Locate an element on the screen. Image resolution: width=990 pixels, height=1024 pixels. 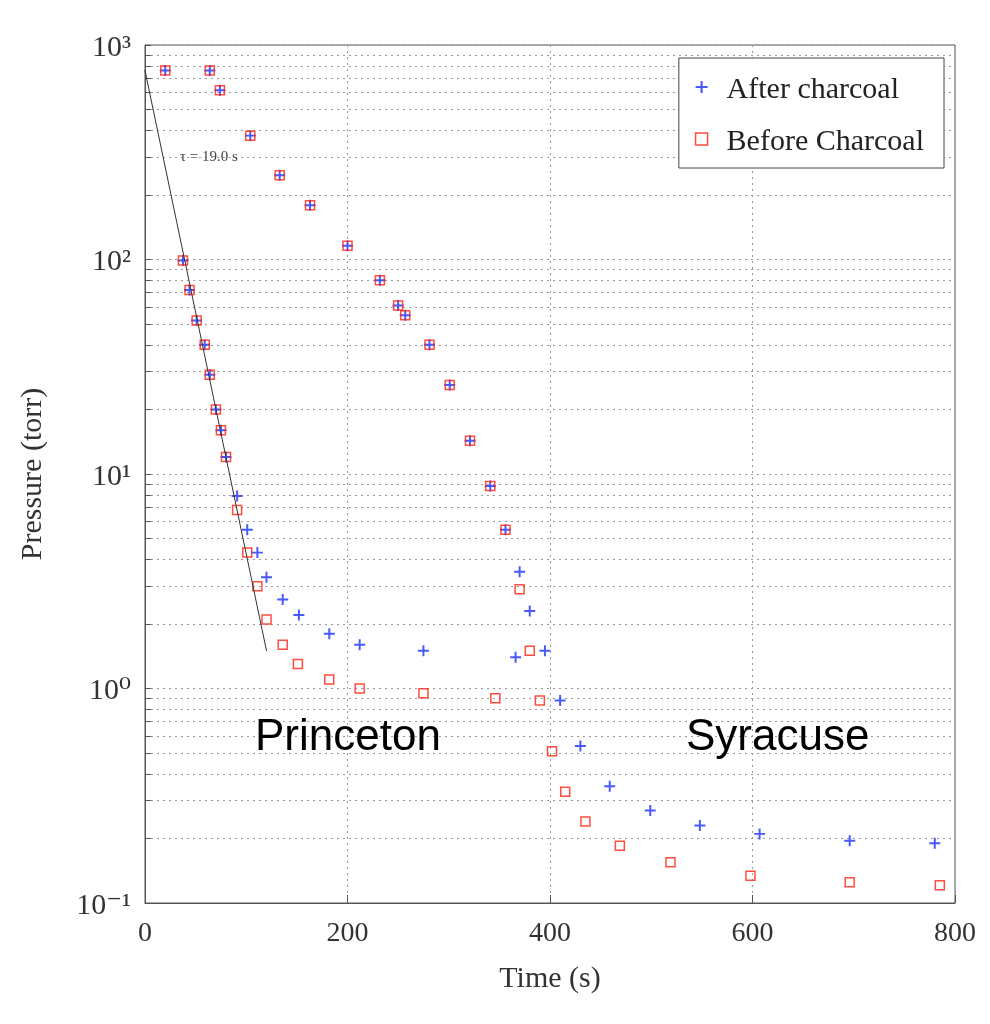
y-tick-label: 10⁻¹ is located at coordinates (103, 903).